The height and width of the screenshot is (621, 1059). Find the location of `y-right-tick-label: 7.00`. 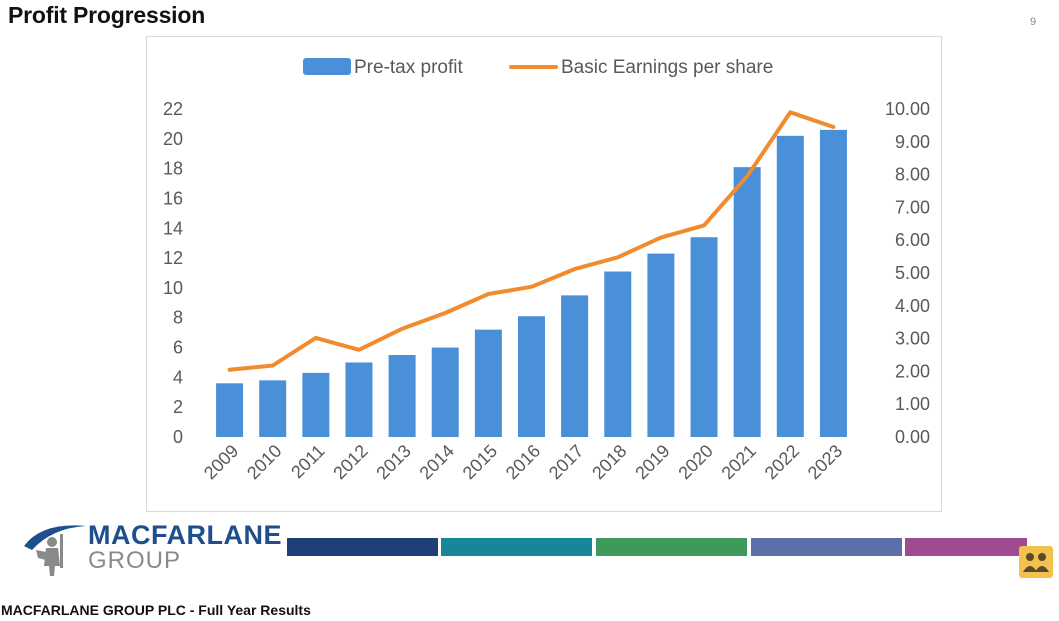

y-right-tick-label: 7.00 is located at coordinates (912, 207).